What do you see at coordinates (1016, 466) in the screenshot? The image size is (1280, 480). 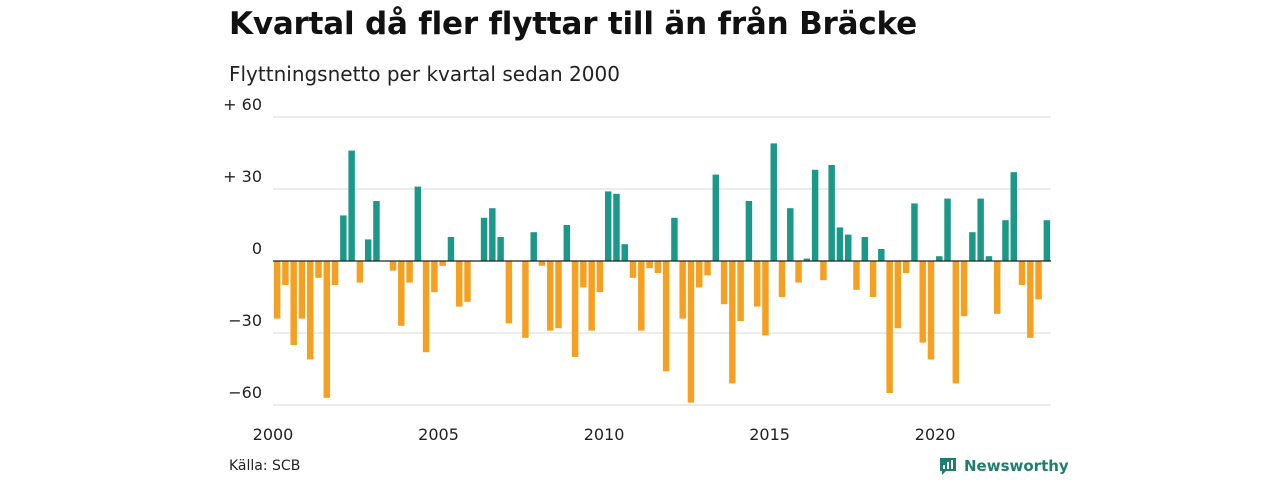 I see `brand-name: Newsworthy` at bounding box center [1016, 466].